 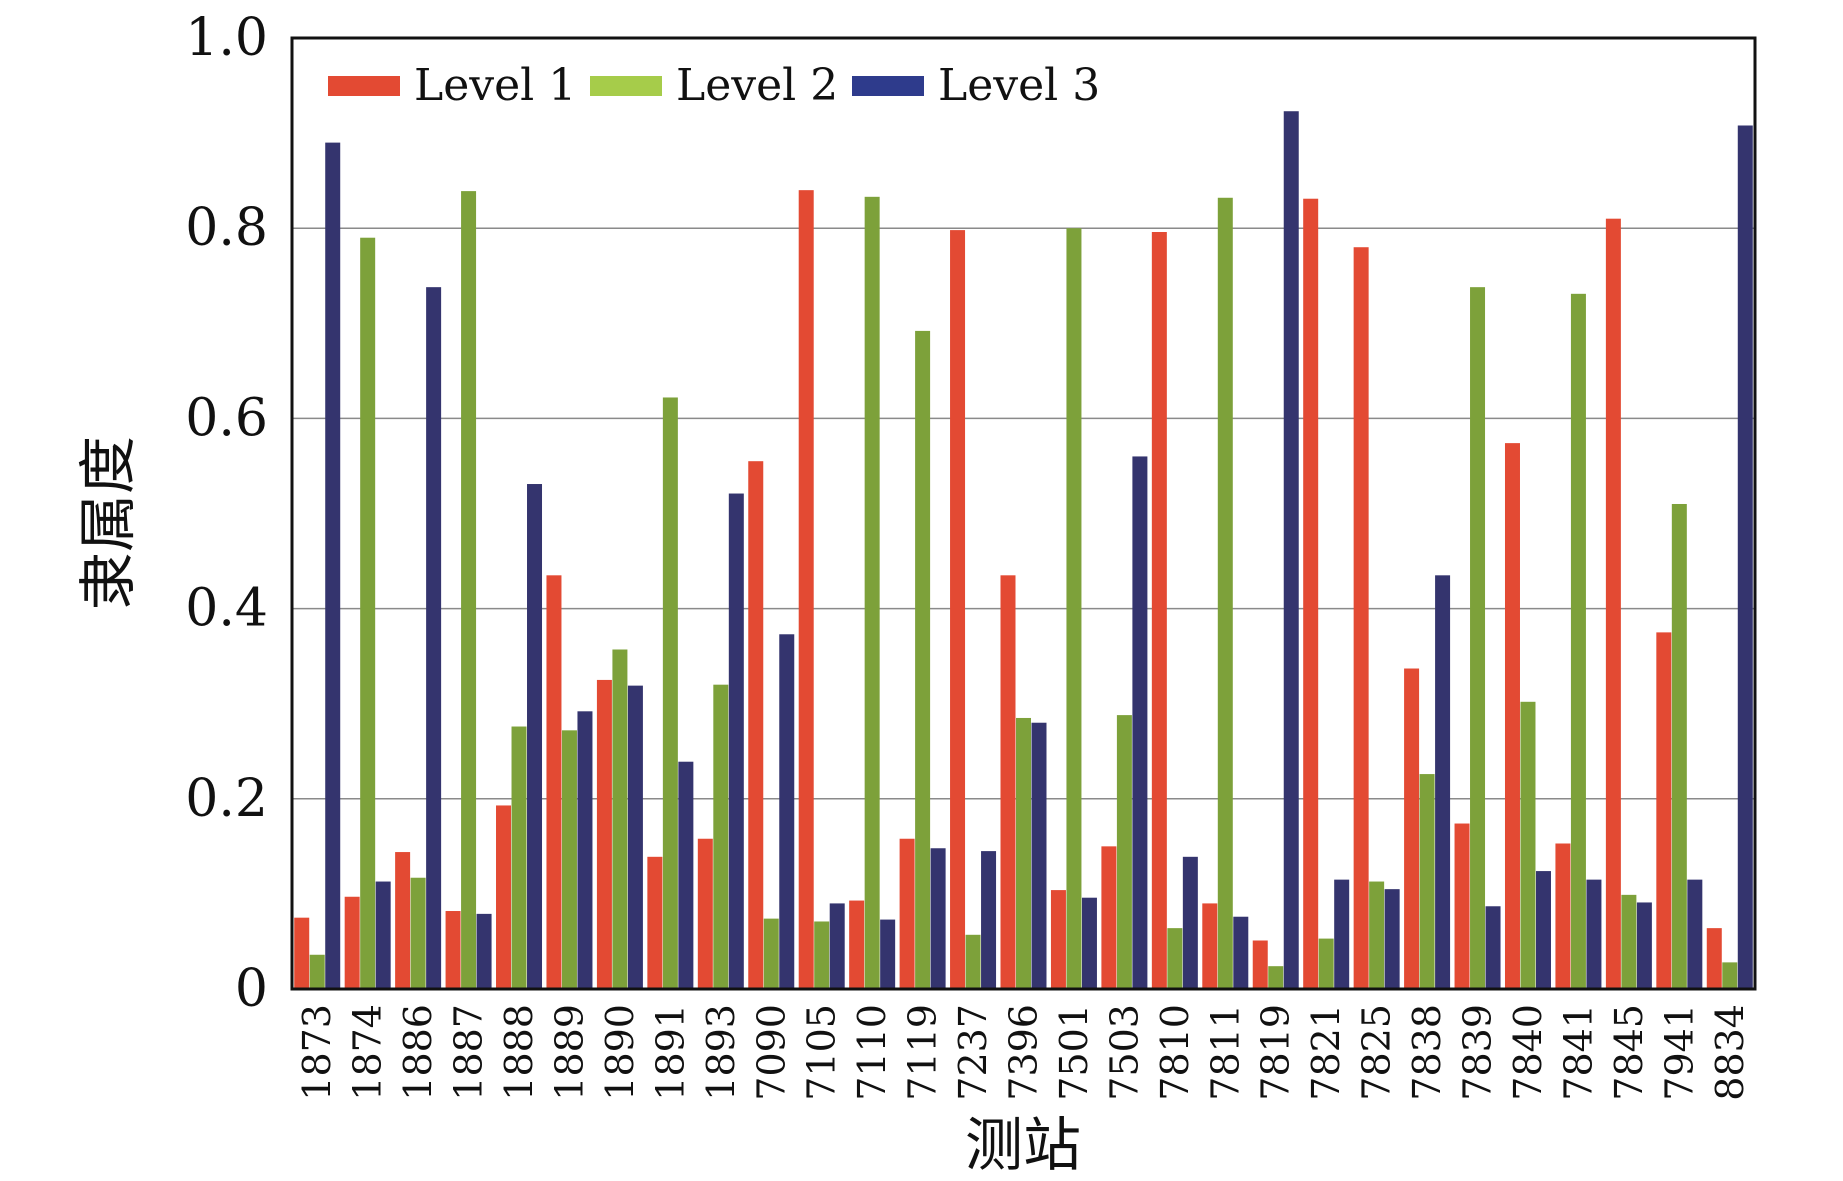 I want to click on x-tick-label: 7237, so click(x=973, y=1052).